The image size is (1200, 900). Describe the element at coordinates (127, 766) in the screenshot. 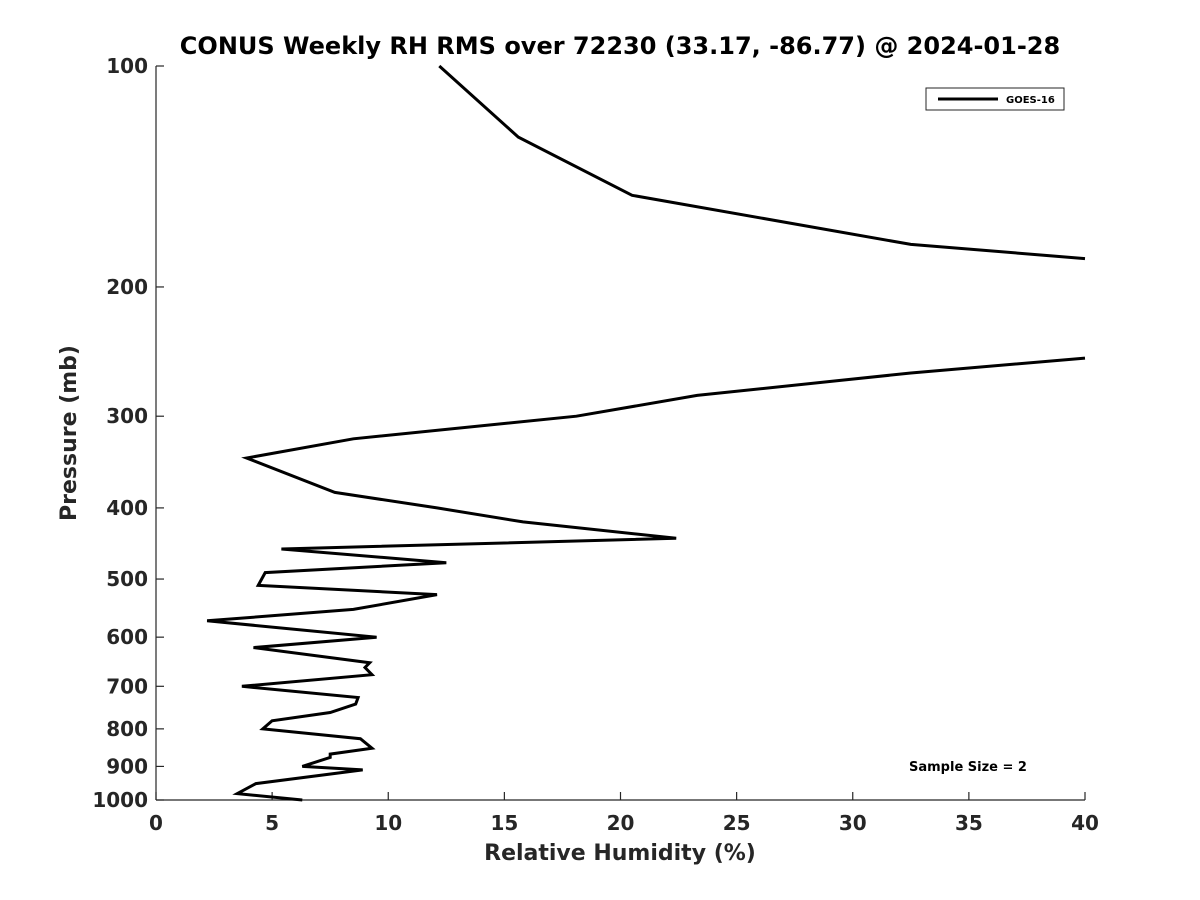

I see `y-tick-label: 900` at that location.